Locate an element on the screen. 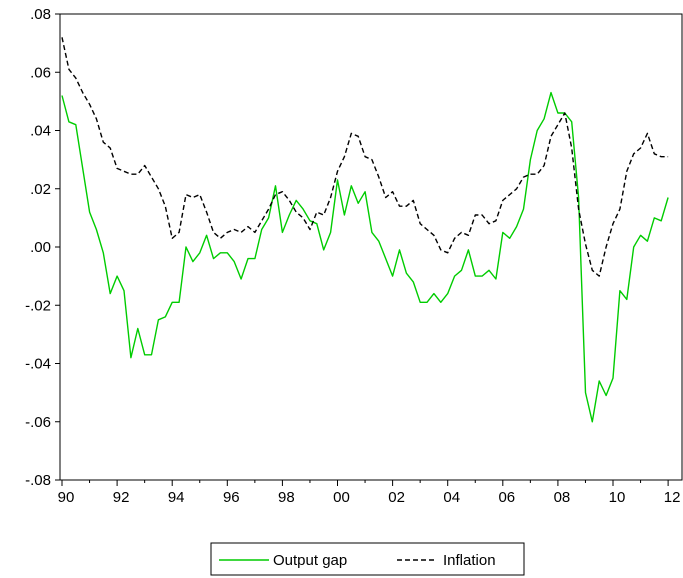  x-tick-label: 90 is located at coordinates (66, 497).